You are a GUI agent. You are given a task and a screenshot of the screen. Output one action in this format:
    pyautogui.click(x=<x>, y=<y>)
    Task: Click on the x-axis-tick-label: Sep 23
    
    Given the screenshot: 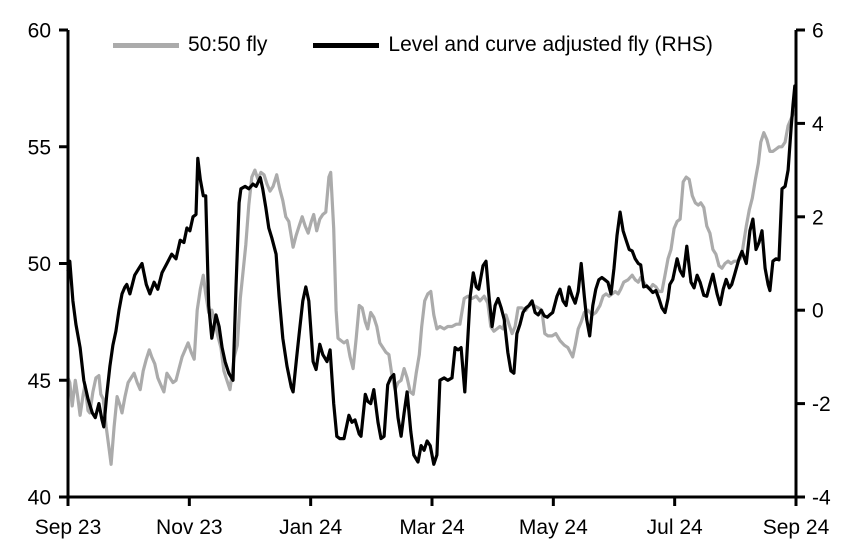 What is the action you would take?
    pyautogui.click(x=68, y=527)
    